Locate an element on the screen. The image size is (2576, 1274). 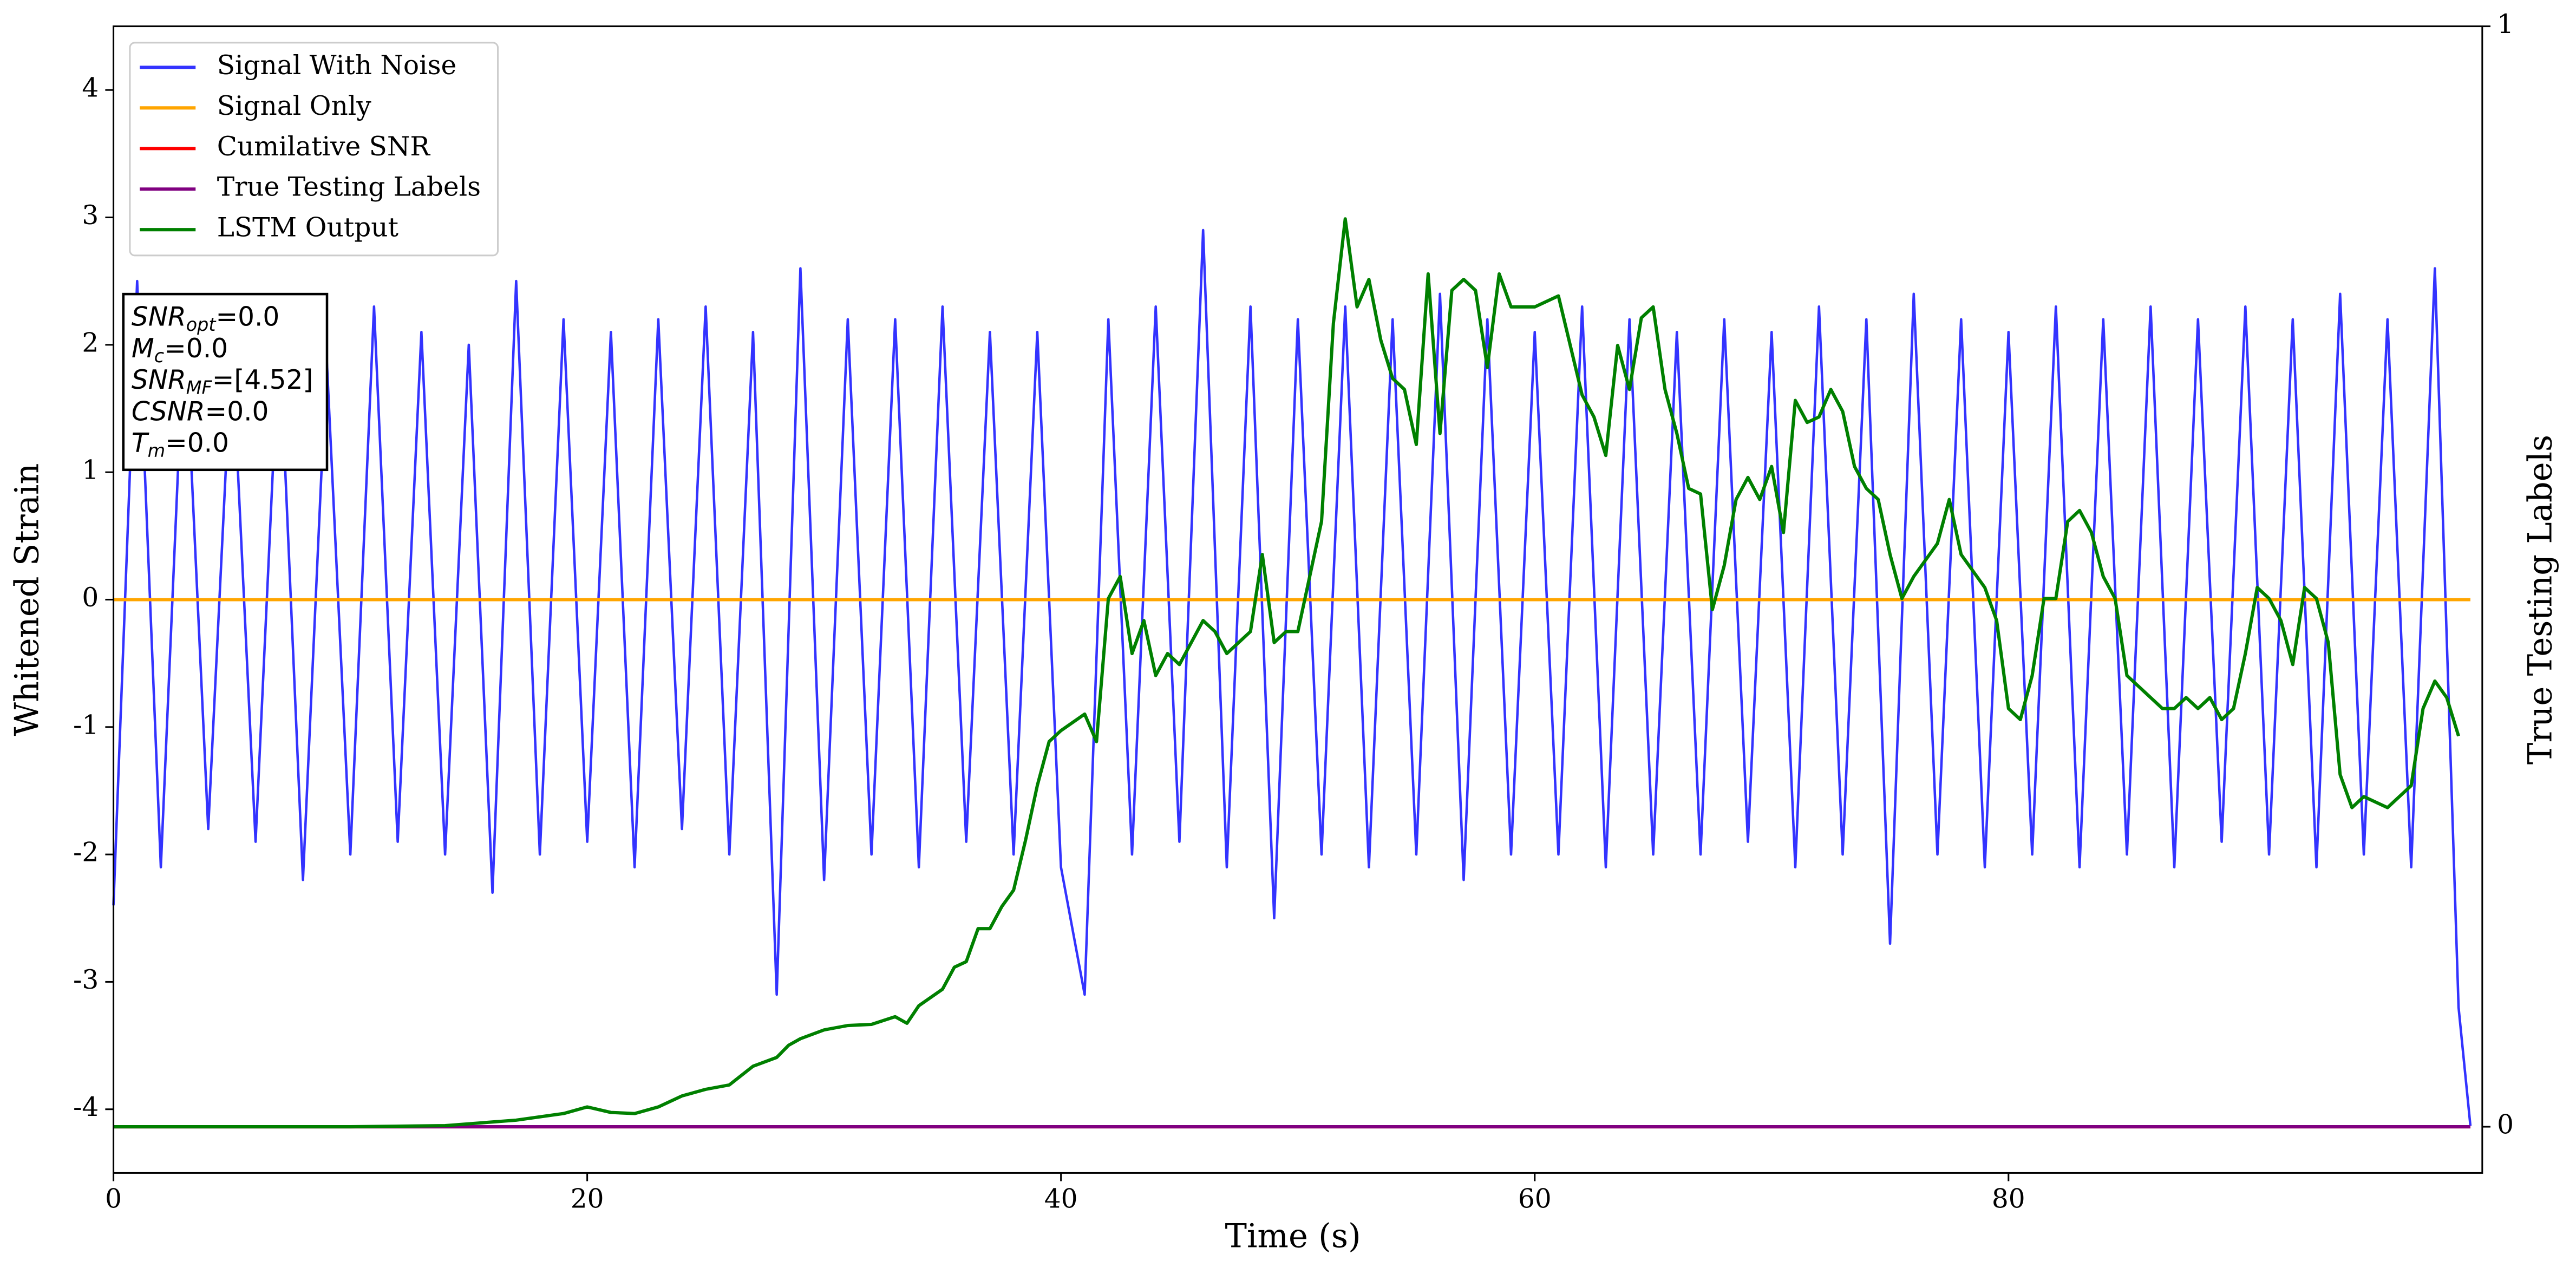
annotation-sub: MF is located at coordinates (199, 387).